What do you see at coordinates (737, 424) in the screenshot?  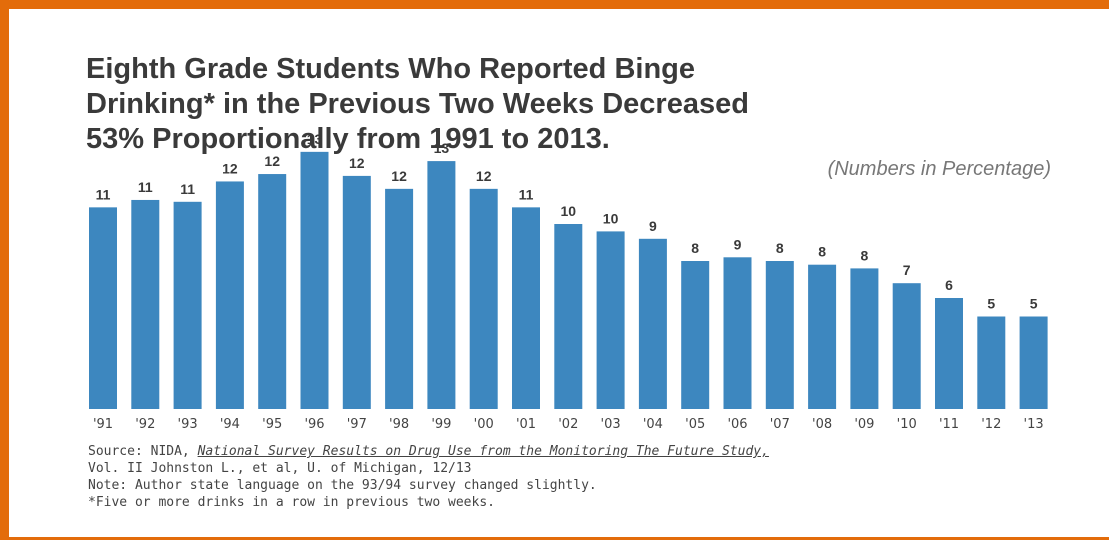 I see `x-tick-label: '06` at bounding box center [737, 424].